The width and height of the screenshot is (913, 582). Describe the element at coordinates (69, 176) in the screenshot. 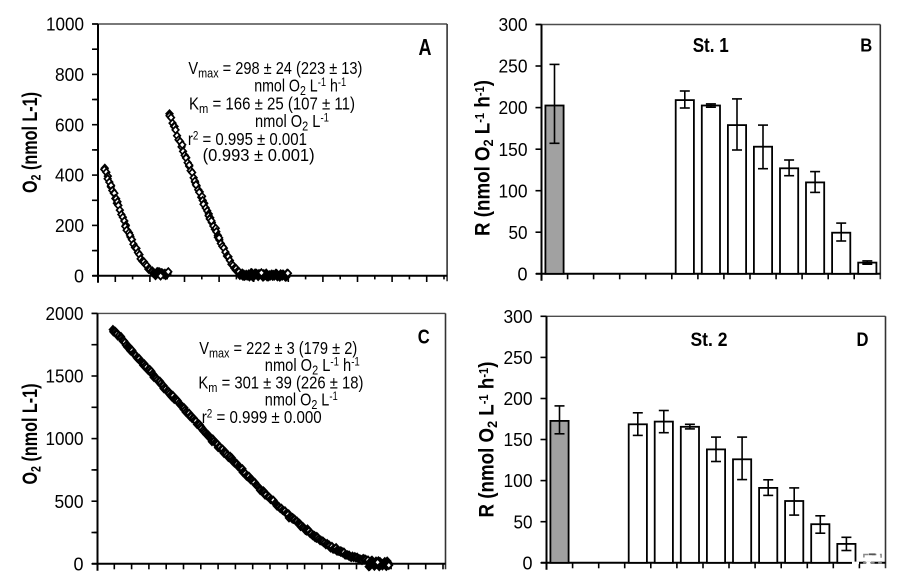

I see `svg-text: 400` at that location.